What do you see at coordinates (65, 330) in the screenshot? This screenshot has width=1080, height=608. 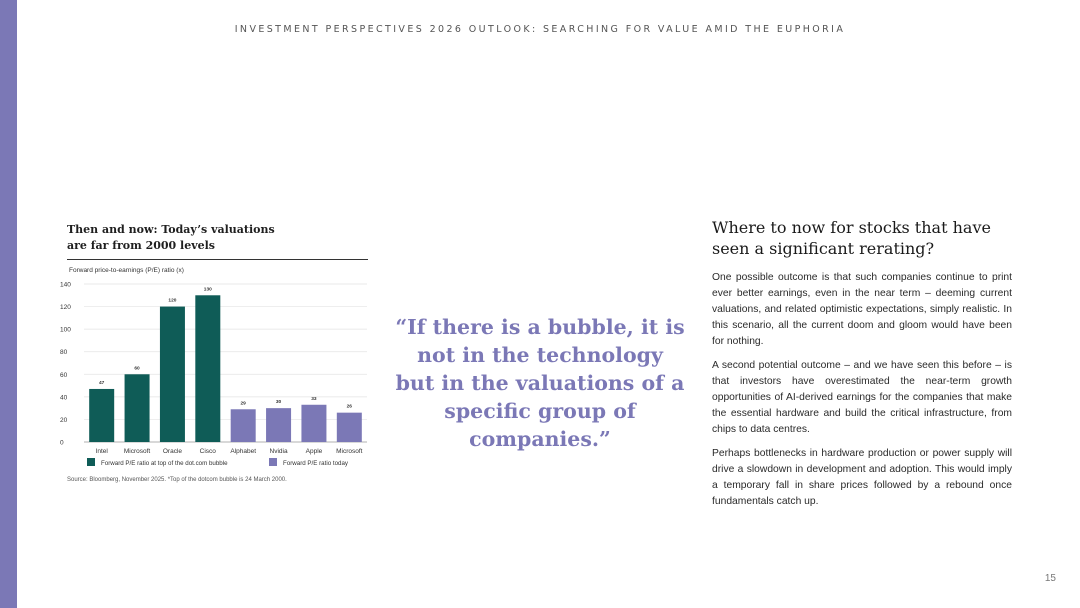 I see `y-tick-label: 100` at bounding box center [65, 330].